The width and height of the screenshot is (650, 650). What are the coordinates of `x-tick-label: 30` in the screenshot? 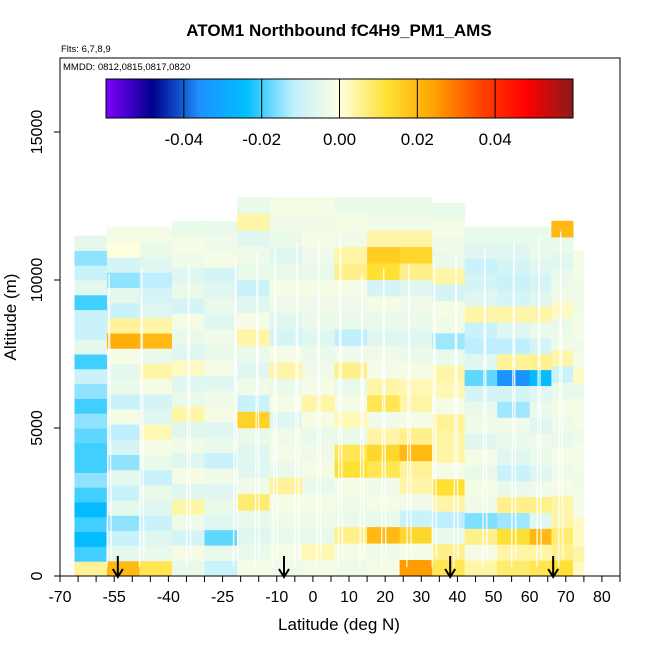 It's located at (421, 597).